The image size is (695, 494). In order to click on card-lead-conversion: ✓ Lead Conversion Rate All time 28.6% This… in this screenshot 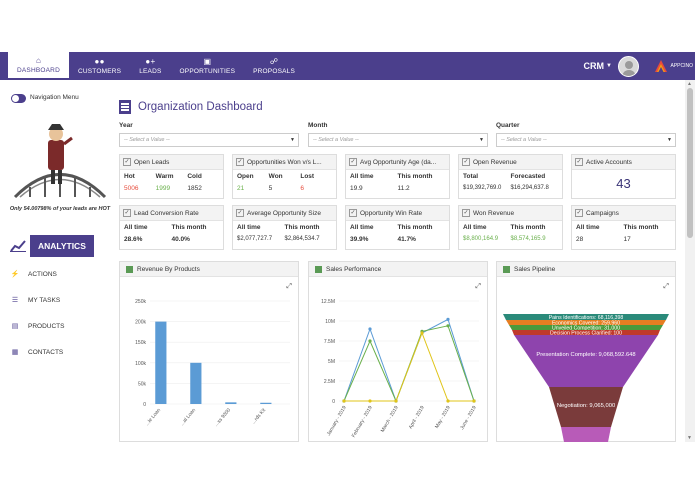, I will do `click(171, 227)`.